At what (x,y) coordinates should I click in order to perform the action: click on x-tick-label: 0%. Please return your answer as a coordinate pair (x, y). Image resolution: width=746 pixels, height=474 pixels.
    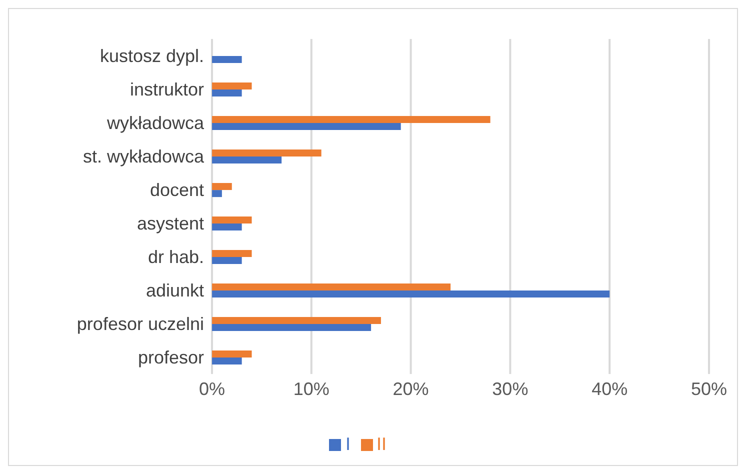
    Looking at the image, I should click on (212, 388).